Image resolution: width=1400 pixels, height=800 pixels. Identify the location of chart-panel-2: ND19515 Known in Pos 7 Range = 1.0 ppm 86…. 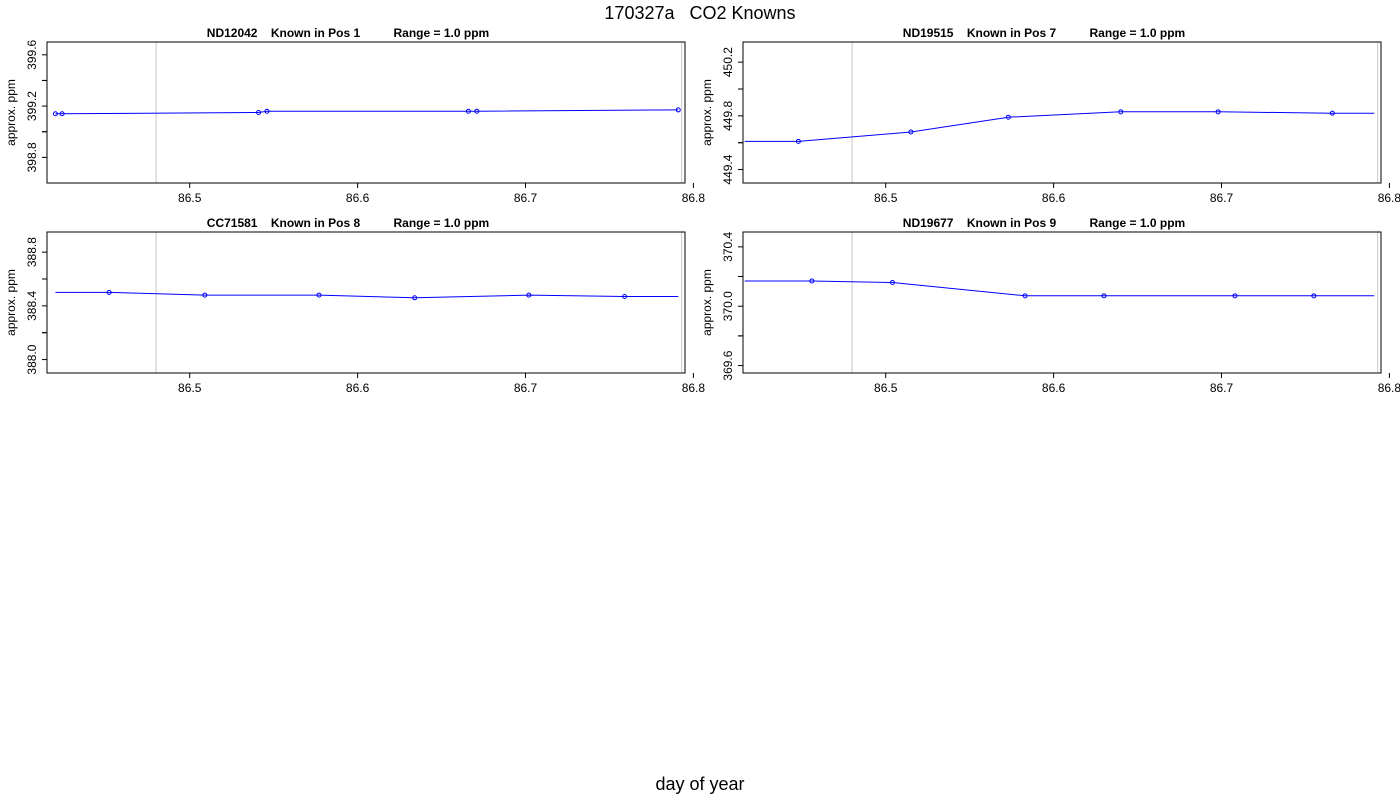
(1050, 115).